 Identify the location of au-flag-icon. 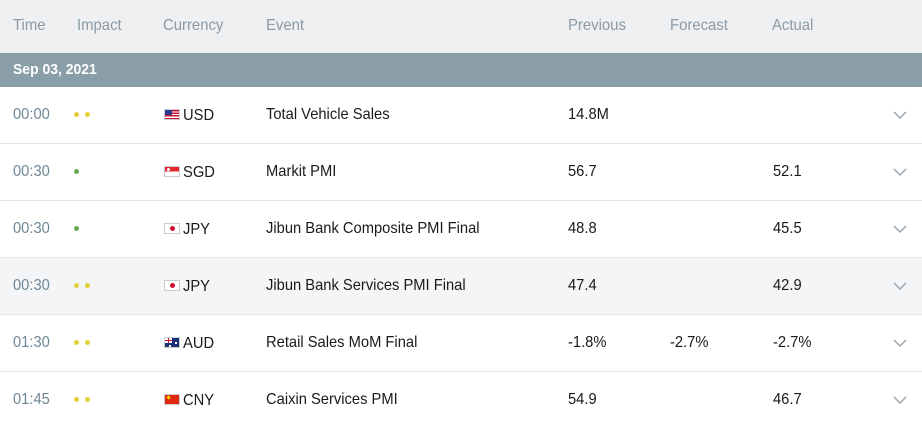
(172, 342).